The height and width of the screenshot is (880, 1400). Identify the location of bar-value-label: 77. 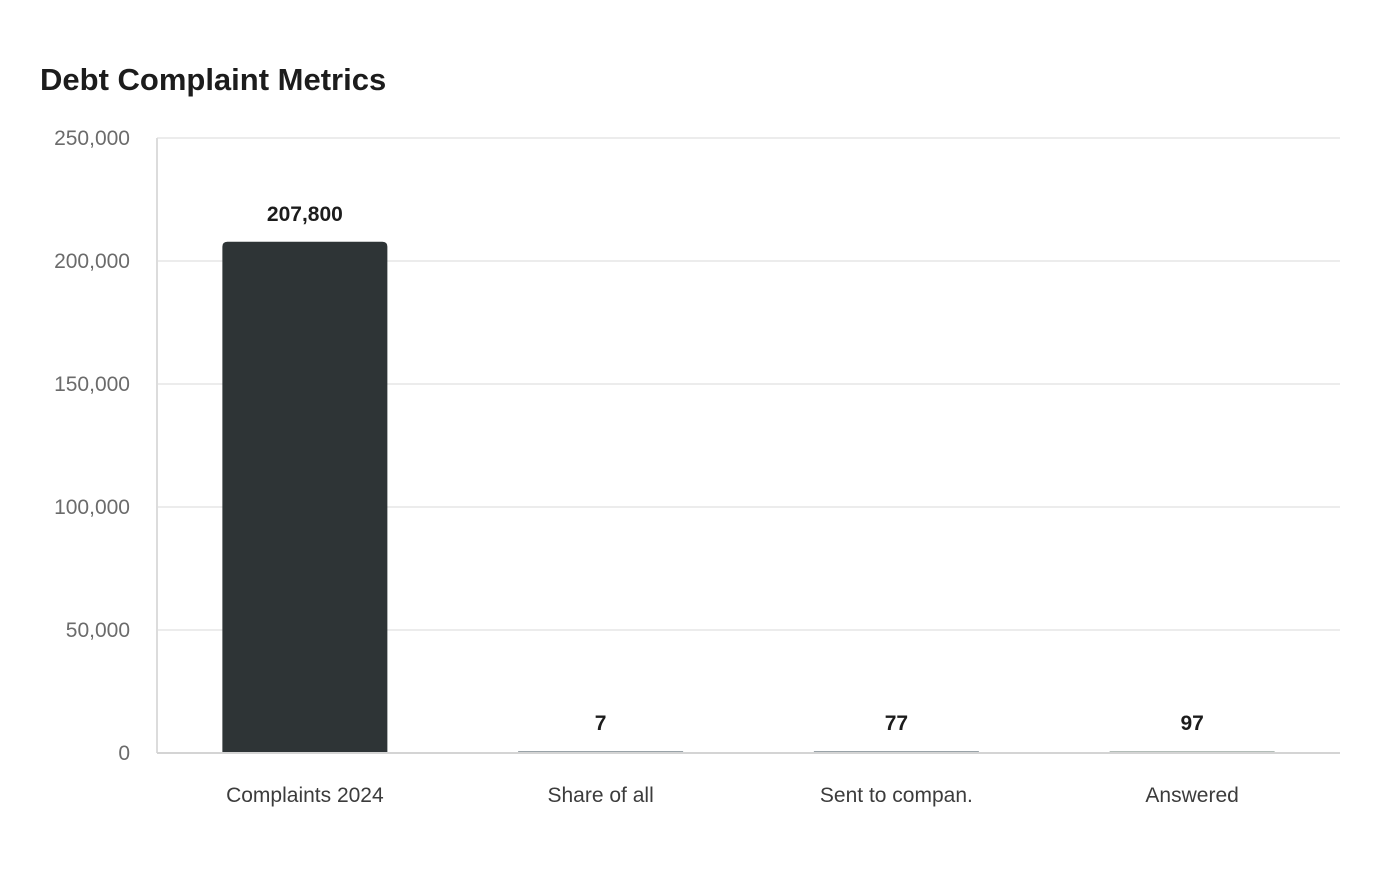
(896, 723).